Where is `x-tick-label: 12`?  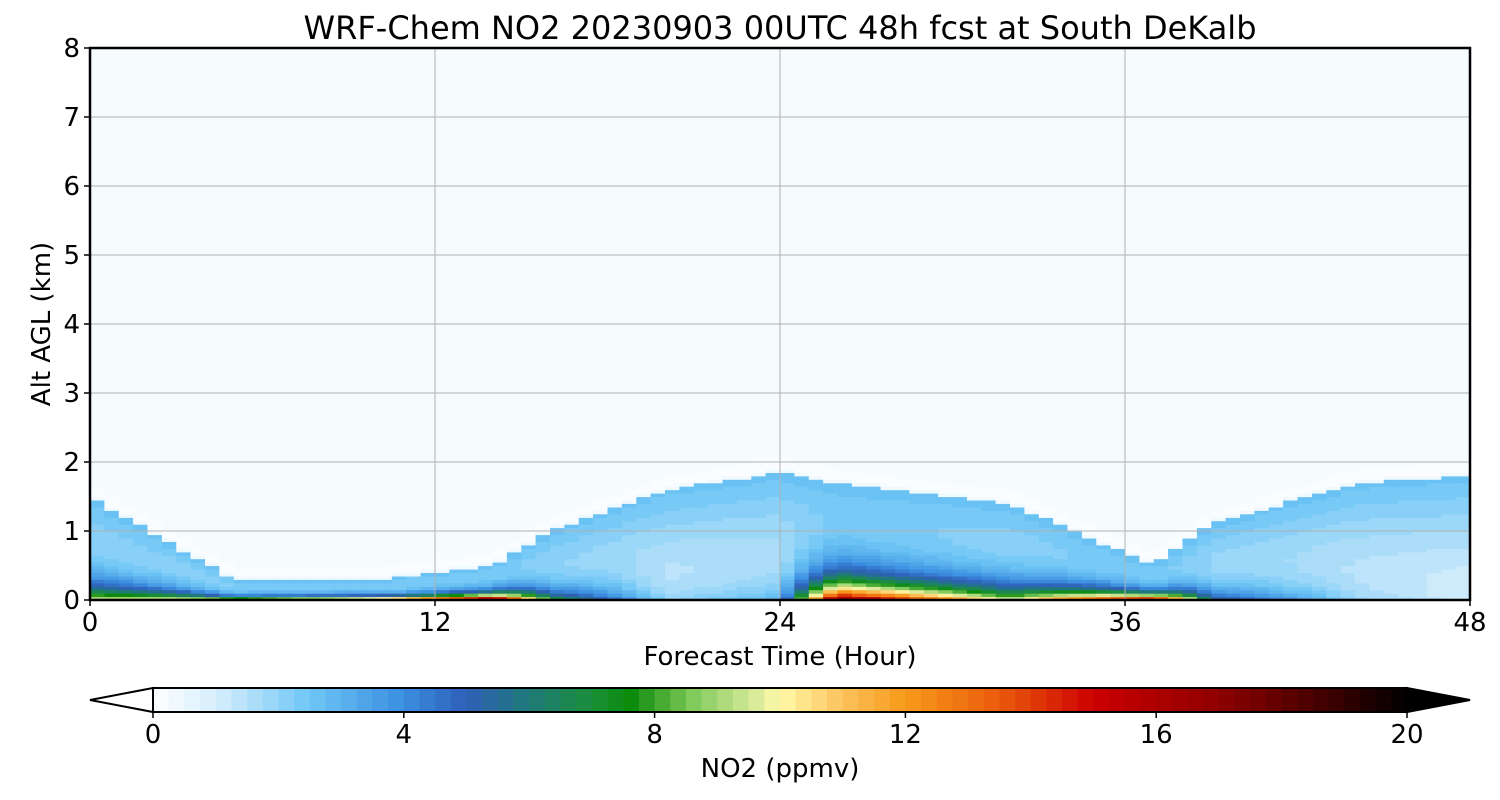
x-tick-label: 12 is located at coordinates (434, 623).